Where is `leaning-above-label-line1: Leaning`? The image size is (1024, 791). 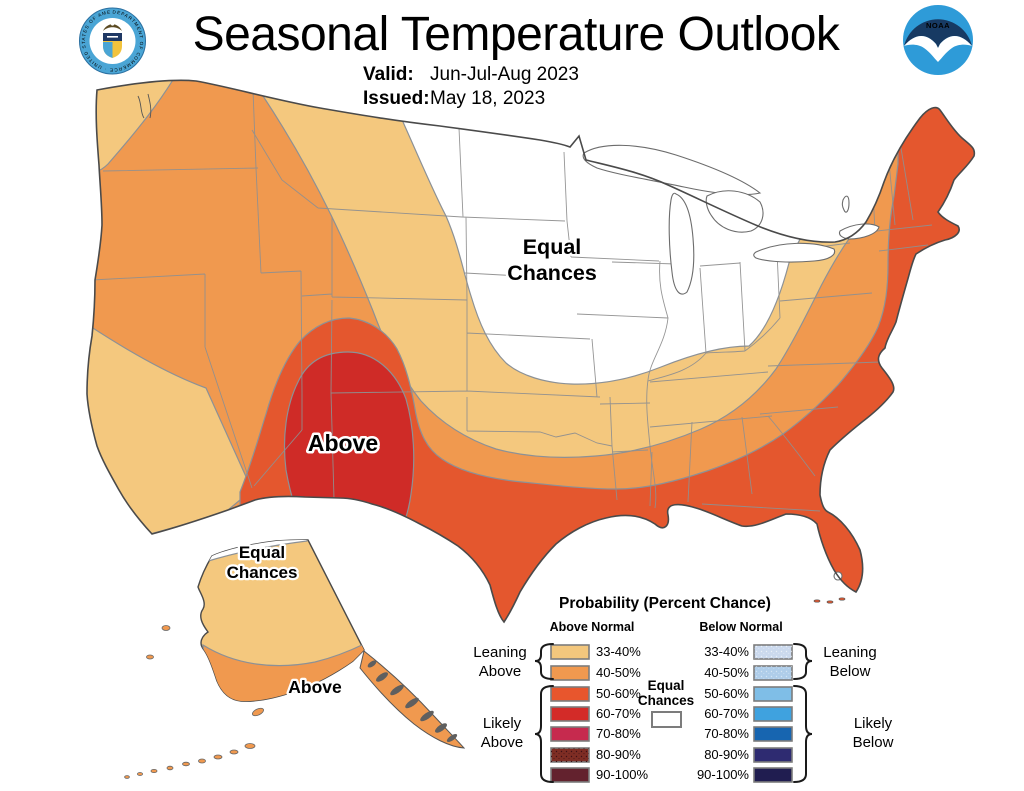
leaning-above-label-line1: Leaning is located at coordinates (499, 652).